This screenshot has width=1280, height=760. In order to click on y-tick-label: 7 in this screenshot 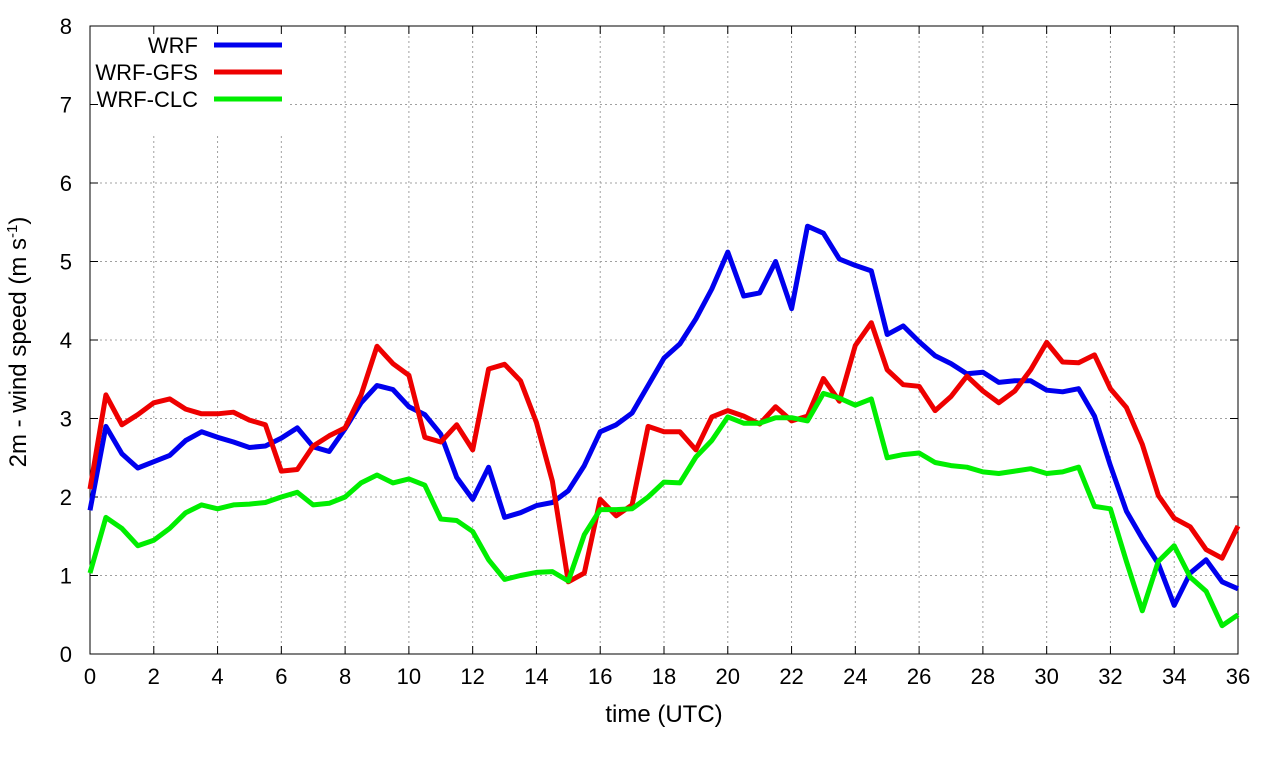, I will do `click(66, 105)`.